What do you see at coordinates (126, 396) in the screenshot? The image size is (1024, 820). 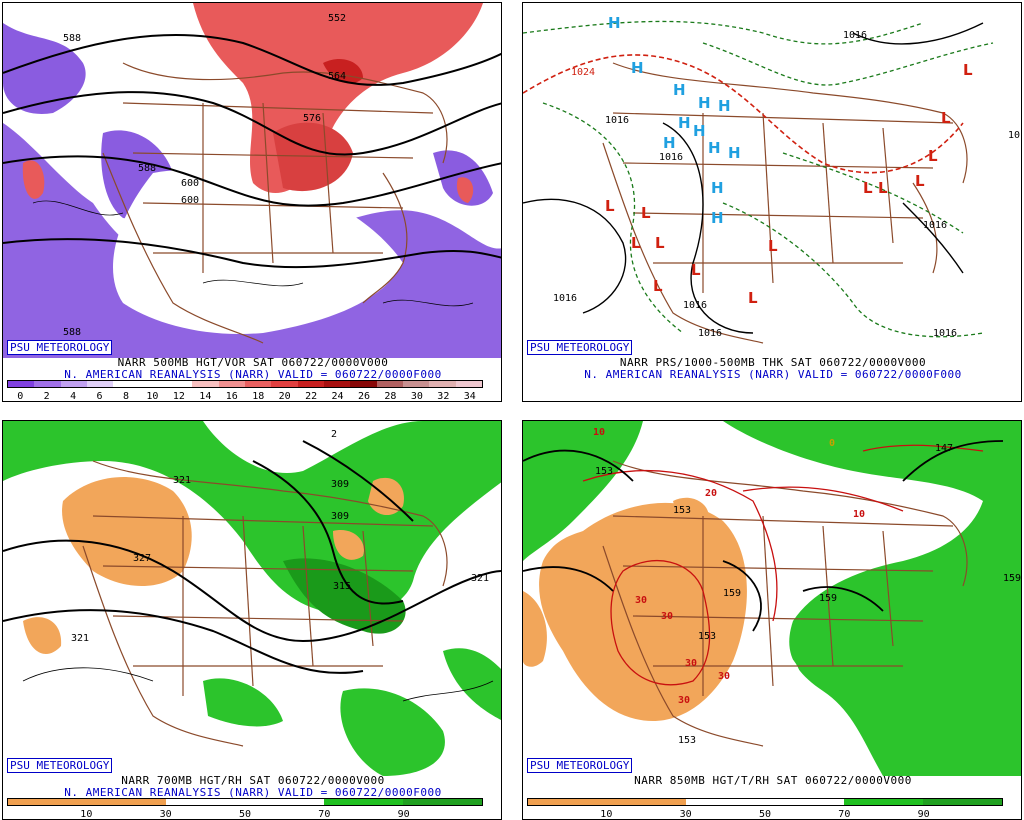 I see `colorbar-tick-label: 8` at bounding box center [126, 396].